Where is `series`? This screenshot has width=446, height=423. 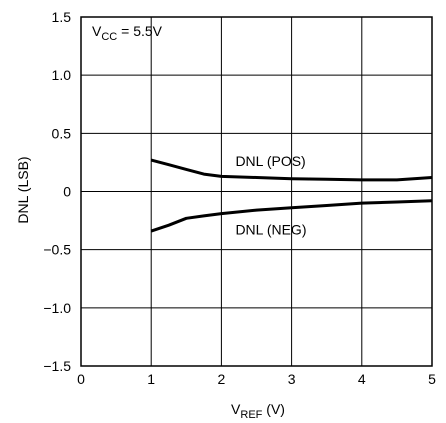
series is located at coordinates (291, 195).